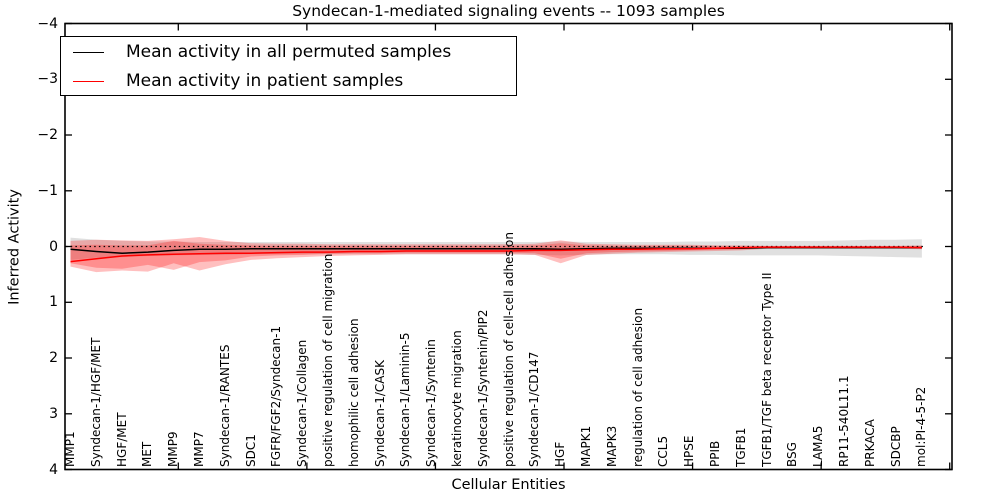  What do you see at coordinates (53, 246) in the screenshot?
I see `y-tick-label: 0` at bounding box center [53, 246].